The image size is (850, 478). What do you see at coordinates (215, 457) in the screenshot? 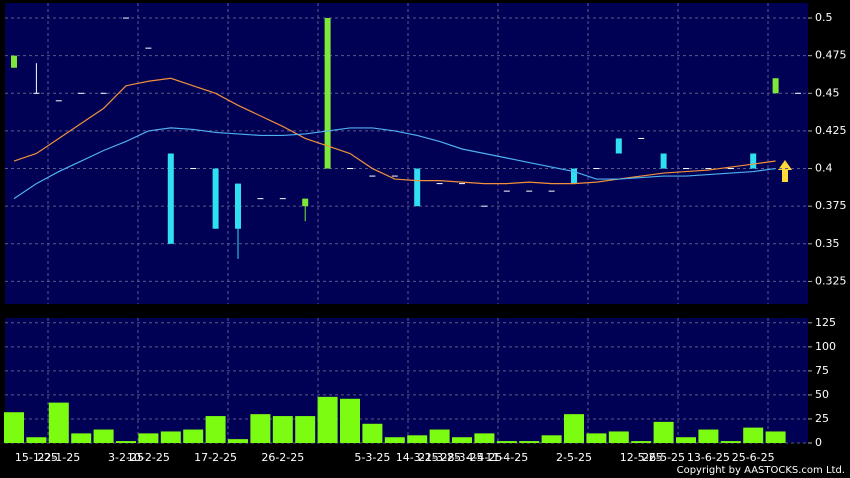
I see `x-tick-label: 17-2-25` at bounding box center [215, 457].